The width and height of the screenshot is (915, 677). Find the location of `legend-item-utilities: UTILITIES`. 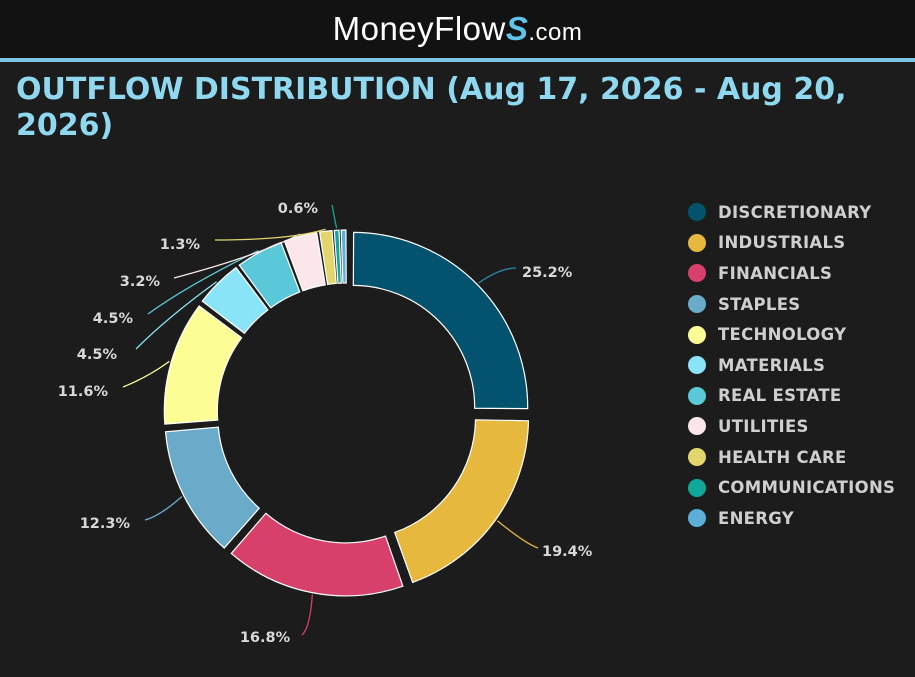

legend-item-utilities: UTILITIES is located at coordinates (791, 426).